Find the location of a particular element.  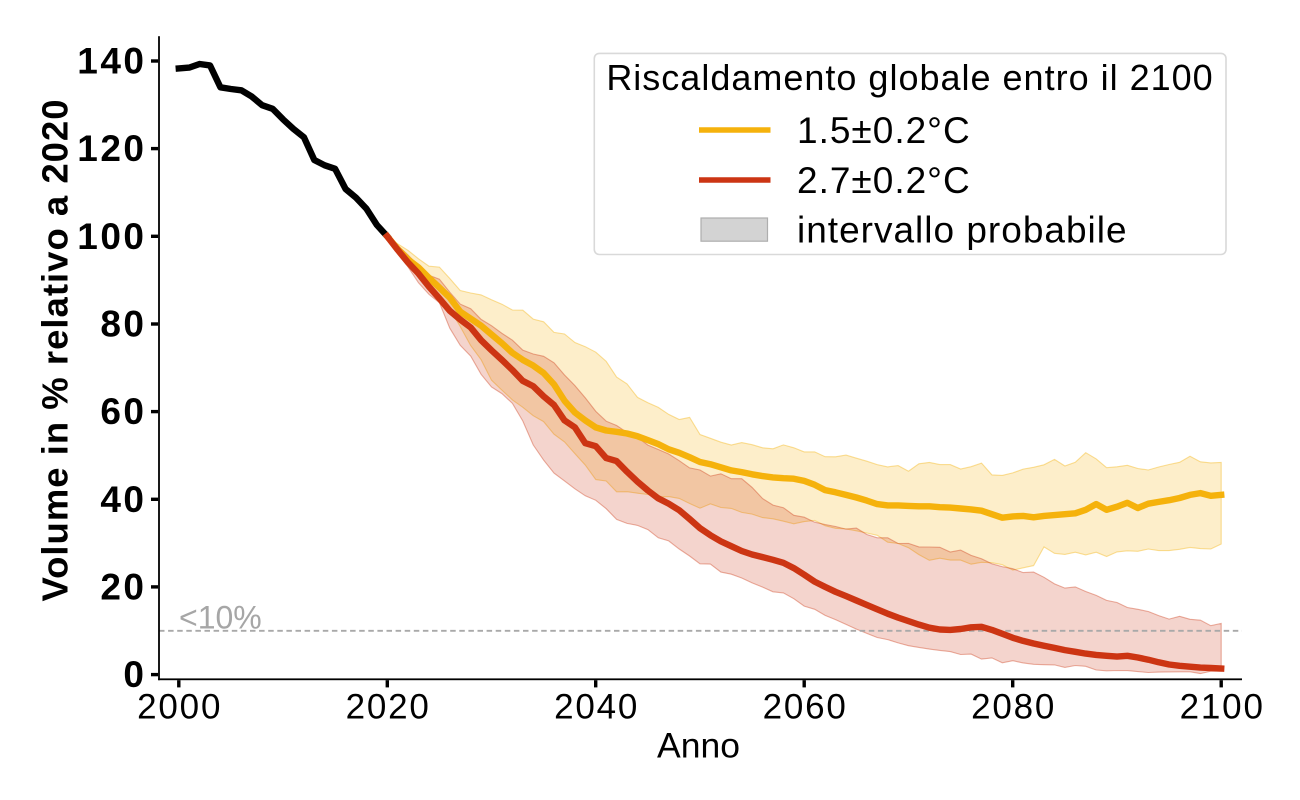

svg-text: 140 is located at coordinates (111, 61).